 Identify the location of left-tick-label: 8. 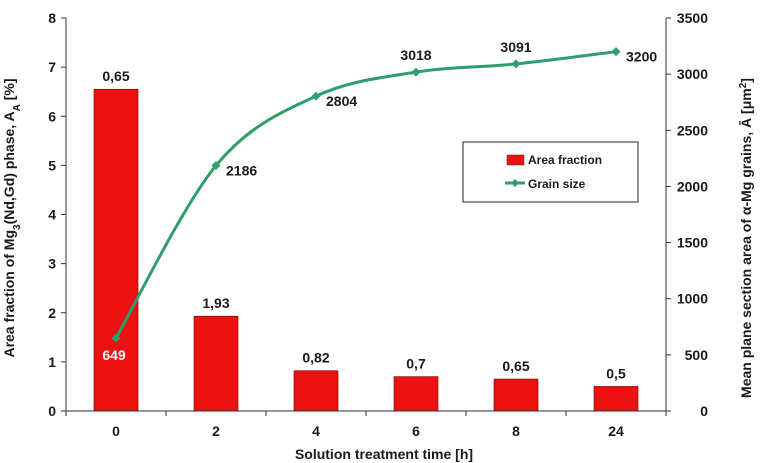
(52, 18).